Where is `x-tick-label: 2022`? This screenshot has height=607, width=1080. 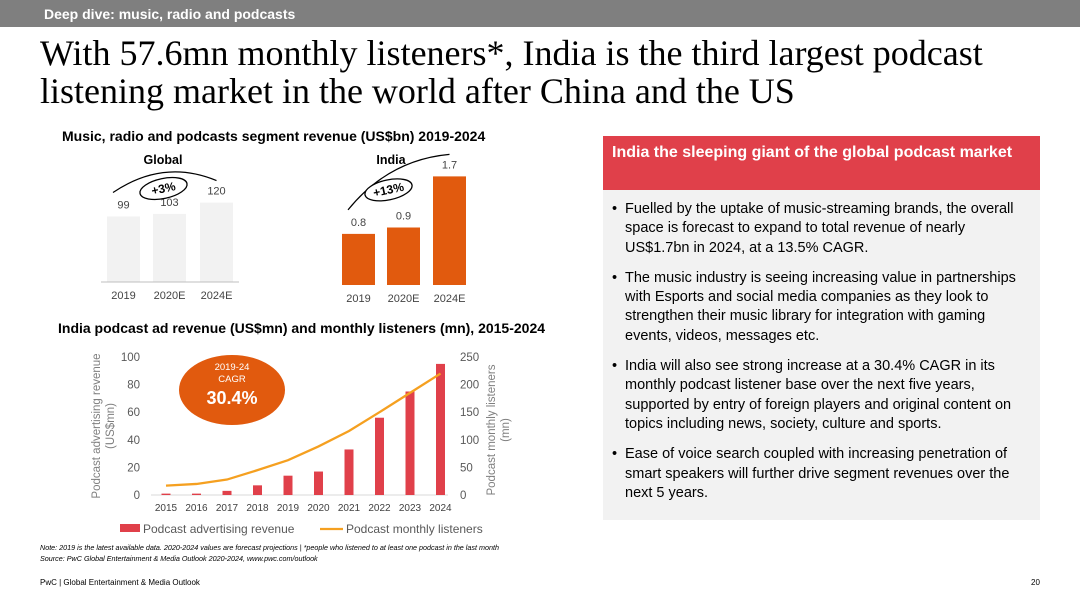
x-tick-label: 2022 is located at coordinates (379, 508).